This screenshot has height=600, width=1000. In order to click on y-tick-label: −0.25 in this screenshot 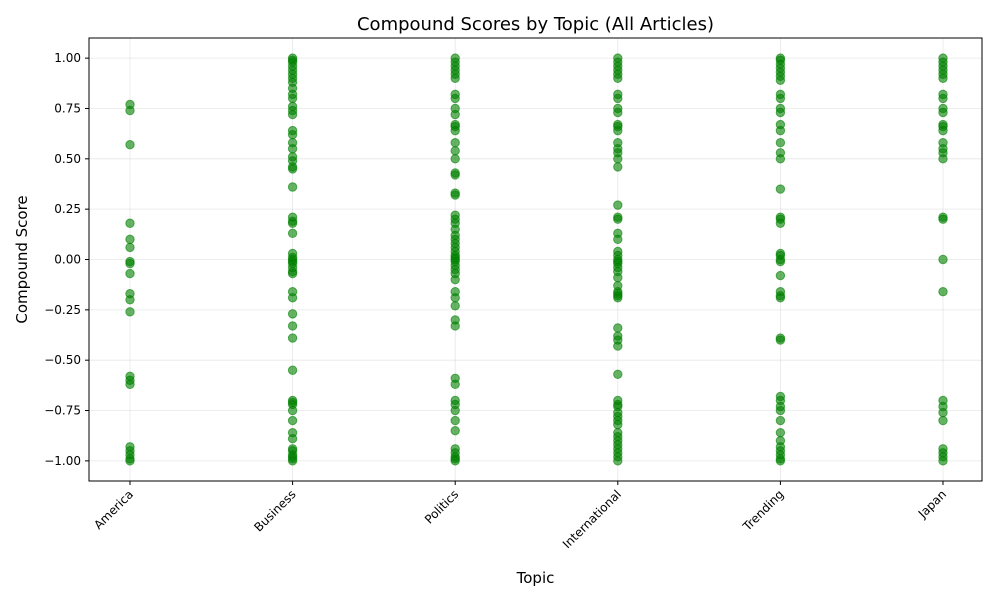, I will do `click(62, 310)`.